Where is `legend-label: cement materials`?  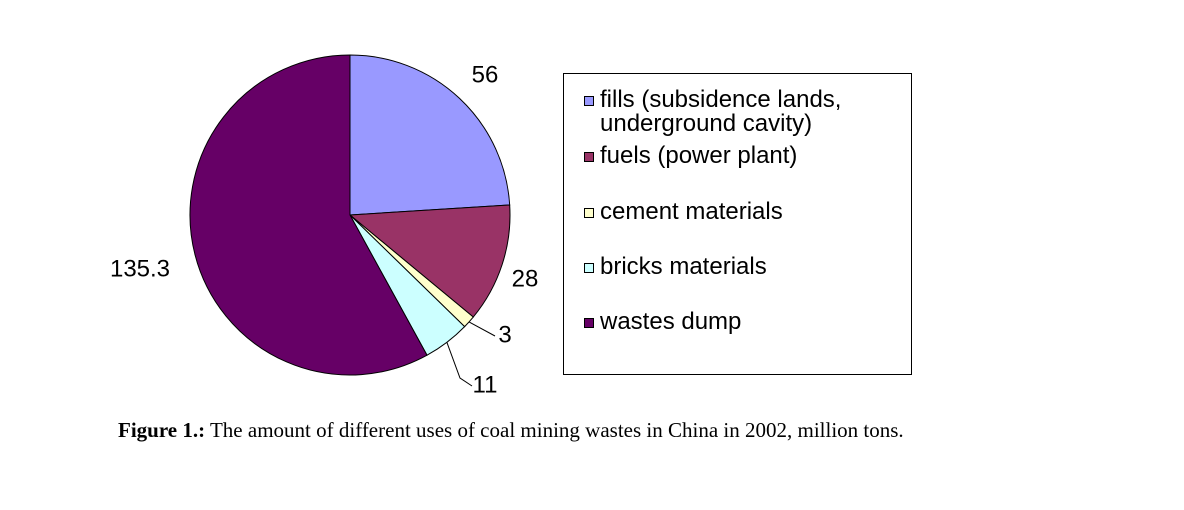 legend-label: cement materials is located at coordinates (691, 211).